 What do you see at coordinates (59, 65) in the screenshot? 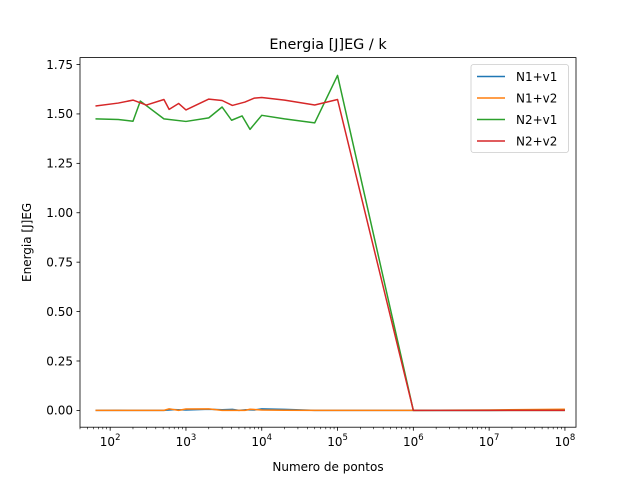
I see `y-tick-label: 1.75` at bounding box center [59, 65].